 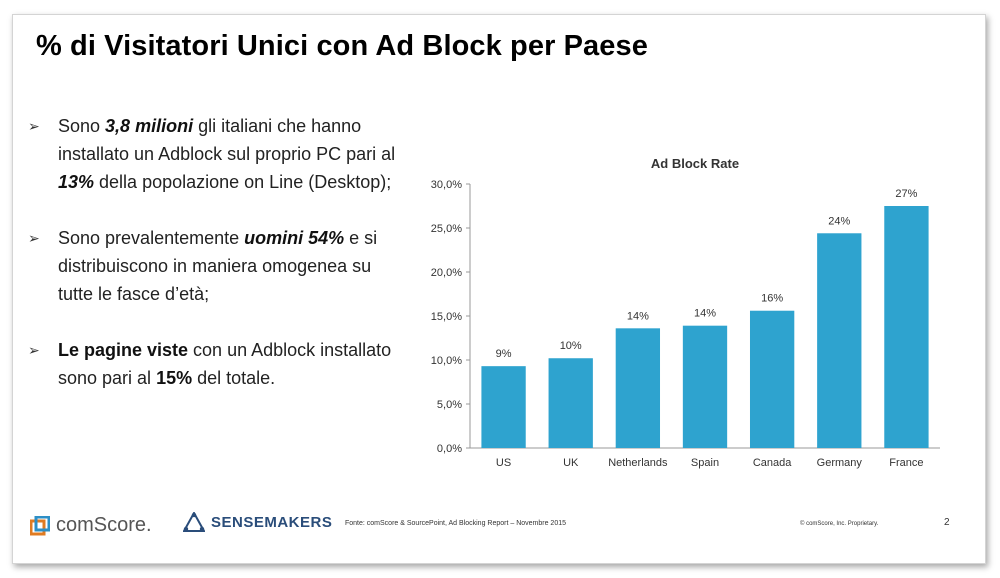 I want to click on bullet-fragment: Le pagine viste, so click(x=123, y=350).